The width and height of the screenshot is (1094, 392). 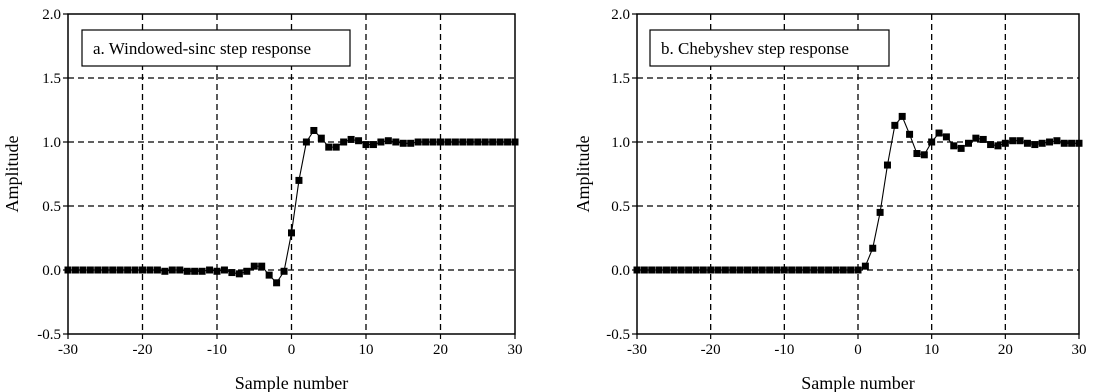 What do you see at coordinates (583, 173) in the screenshot?
I see `y-axis-label: Amplitude` at bounding box center [583, 173].